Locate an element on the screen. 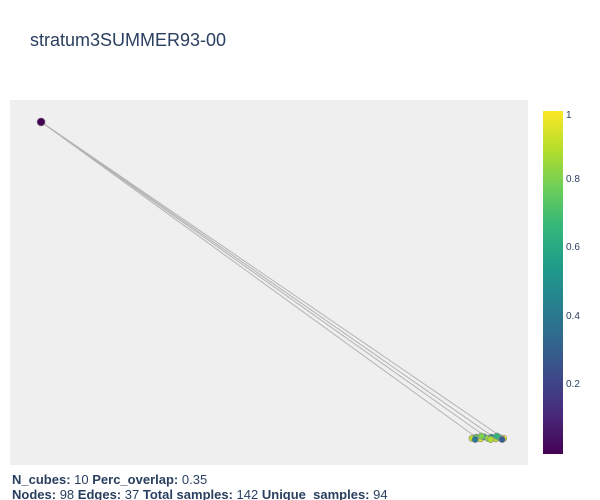 This screenshot has height=500, width=600. unique-samples-label: Unique_samples: is located at coordinates (315, 493).